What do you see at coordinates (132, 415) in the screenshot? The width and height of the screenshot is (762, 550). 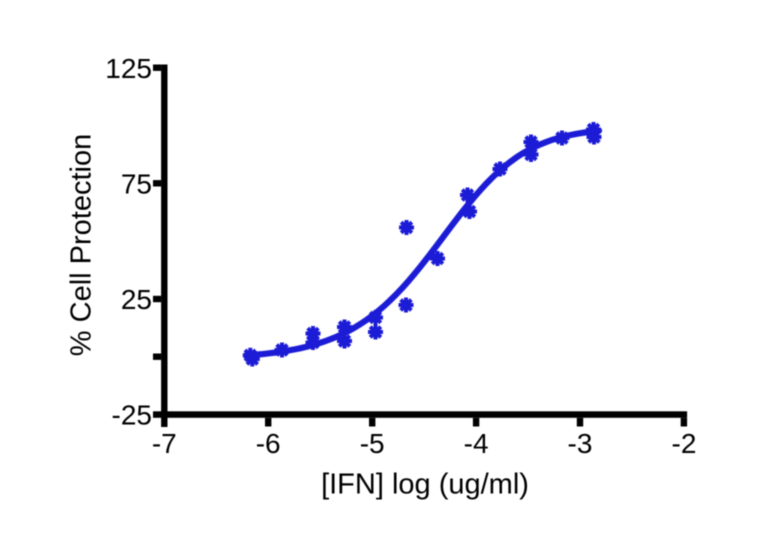 I see `svg-text: -25` at bounding box center [132, 415].